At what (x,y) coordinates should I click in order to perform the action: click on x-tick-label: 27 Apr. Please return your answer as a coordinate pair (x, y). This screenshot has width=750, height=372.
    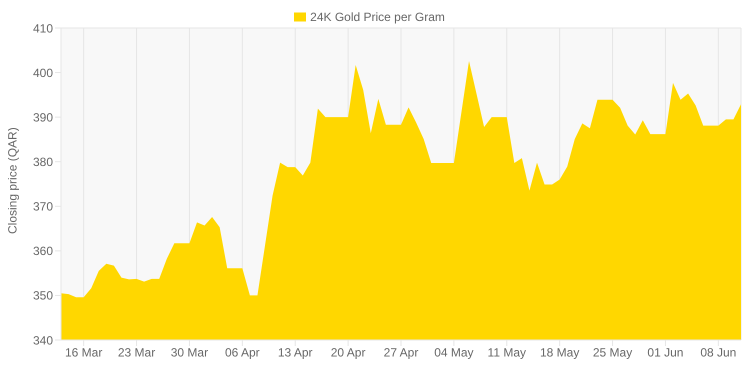
    Looking at the image, I should click on (401, 353).